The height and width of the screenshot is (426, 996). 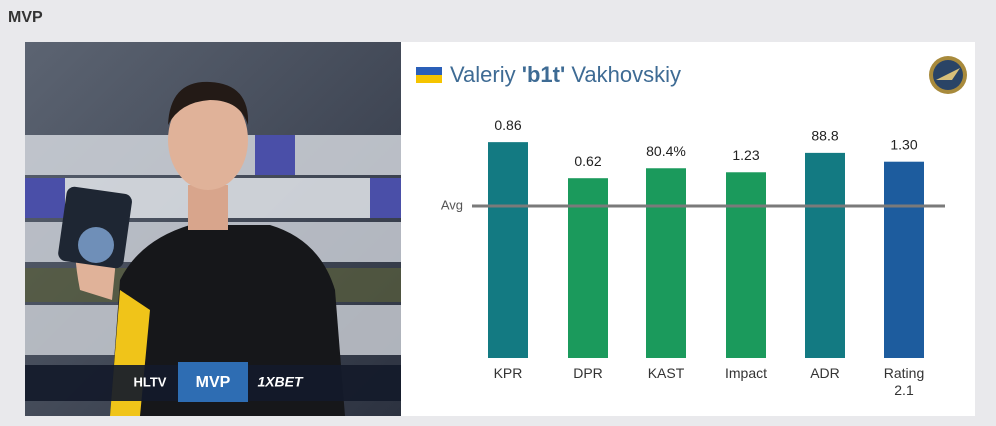 I want to click on sponsor-logo: 1XBET, so click(x=280, y=382).